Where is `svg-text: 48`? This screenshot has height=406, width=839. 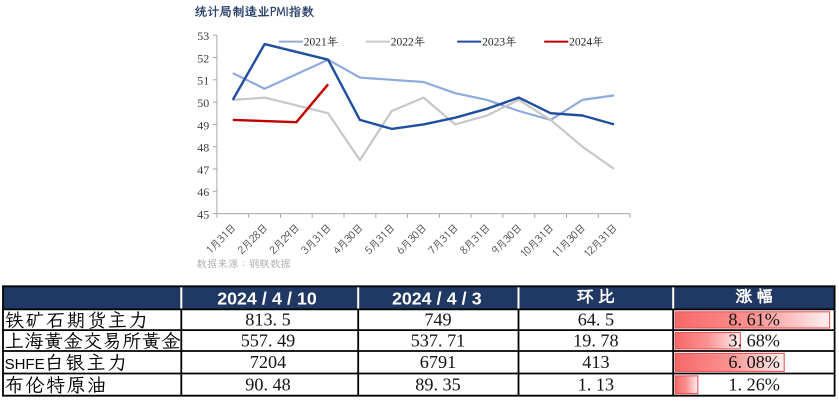
svg-text: 48 is located at coordinates (203, 148).